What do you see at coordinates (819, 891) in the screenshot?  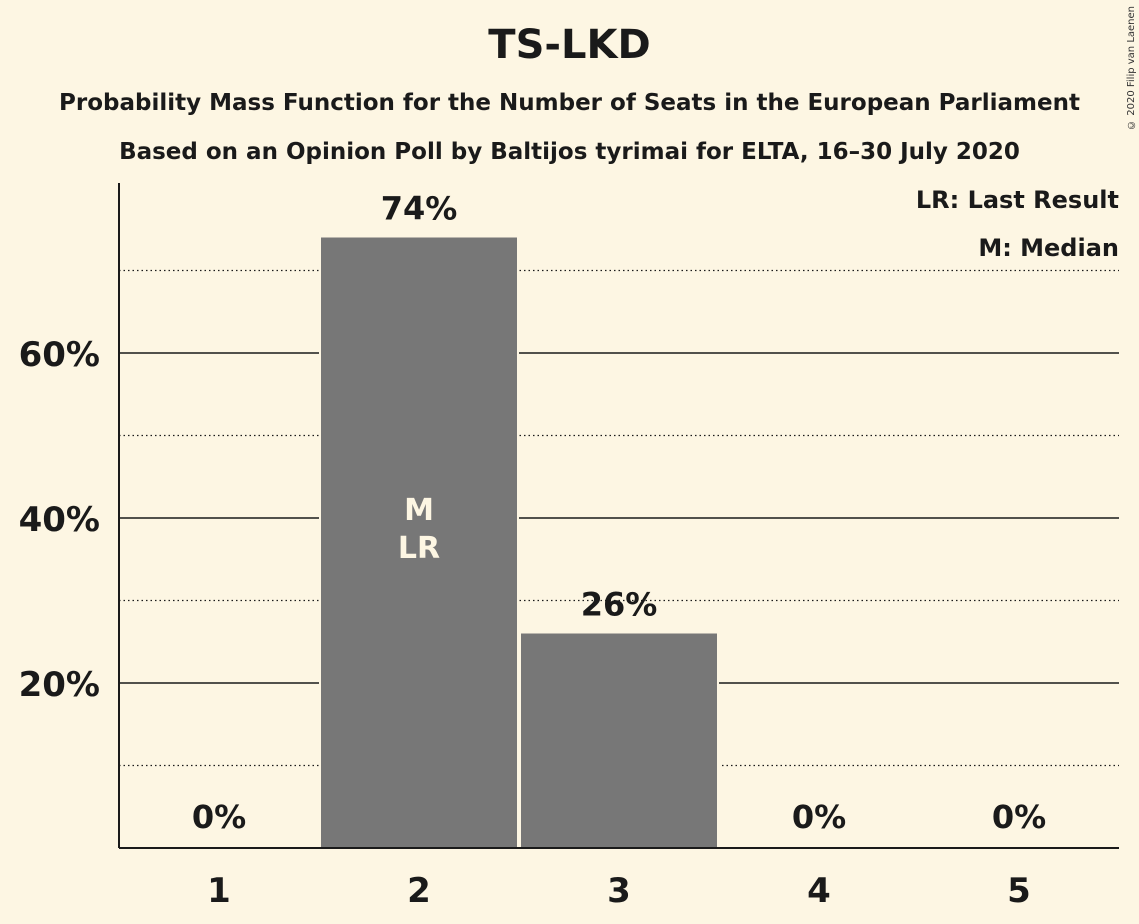 I see `x-tick-label: 4` at bounding box center [819, 891].